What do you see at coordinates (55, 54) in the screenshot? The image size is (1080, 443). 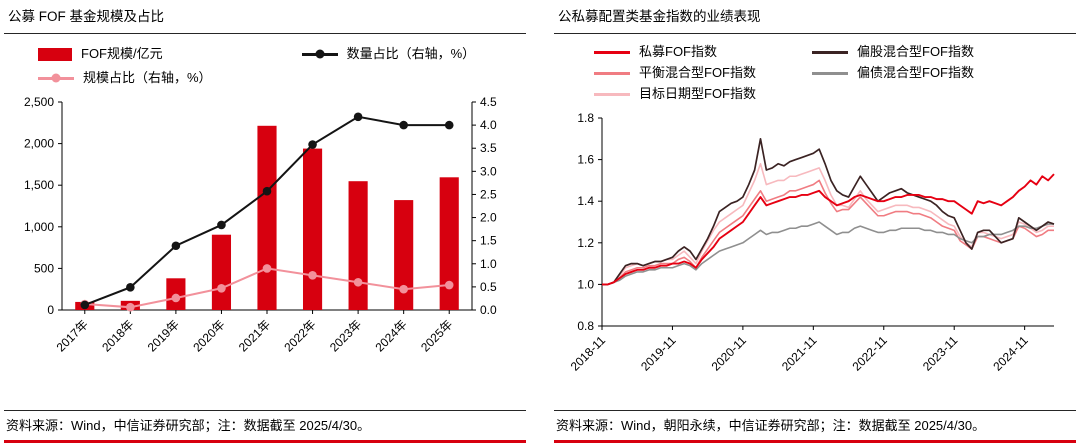 I see `legend-bar-swatch-icon` at bounding box center [55, 54].